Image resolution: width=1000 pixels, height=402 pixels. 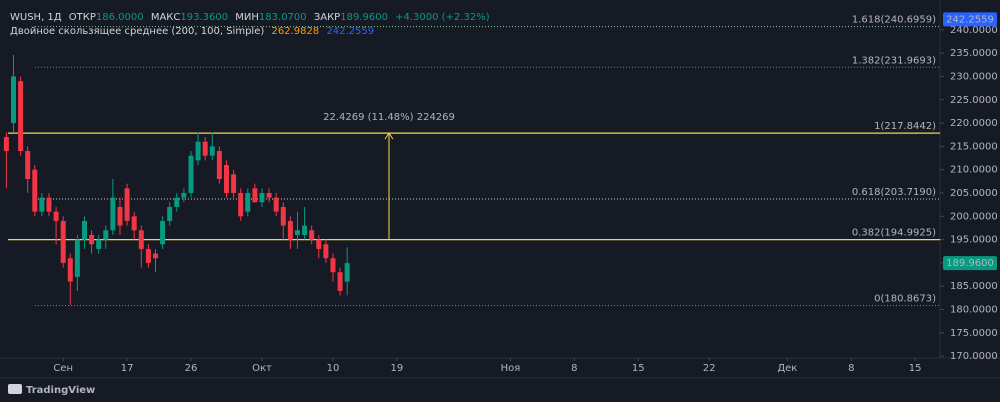 I want to click on y-tick-label: 195.0000, so click(x=974, y=240).